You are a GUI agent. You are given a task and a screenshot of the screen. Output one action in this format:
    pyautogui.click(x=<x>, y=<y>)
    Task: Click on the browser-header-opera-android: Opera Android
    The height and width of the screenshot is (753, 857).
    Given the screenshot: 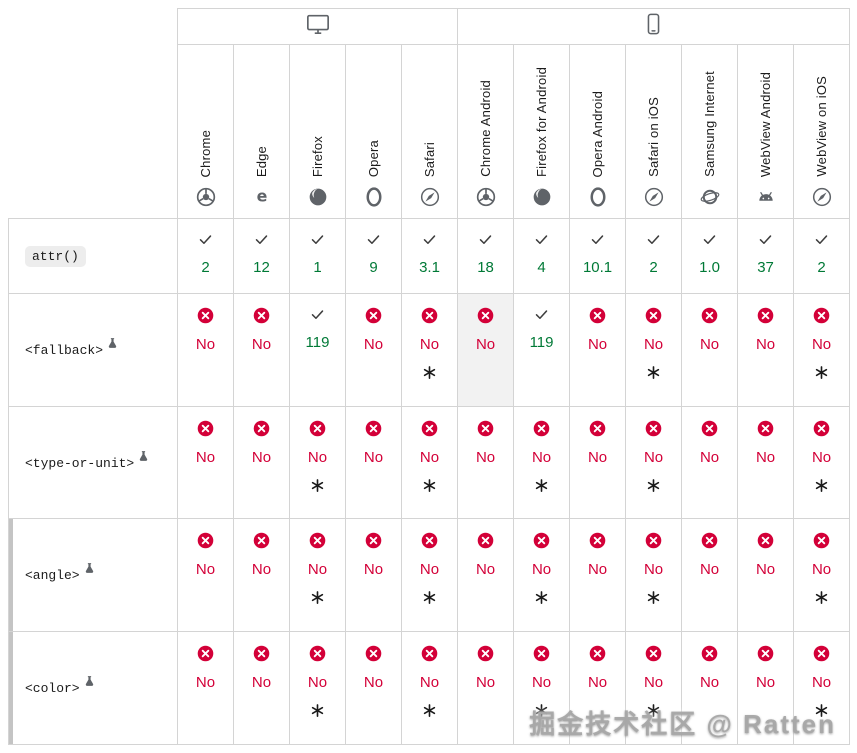 What is the action you would take?
    pyautogui.click(x=598, y=131)
    